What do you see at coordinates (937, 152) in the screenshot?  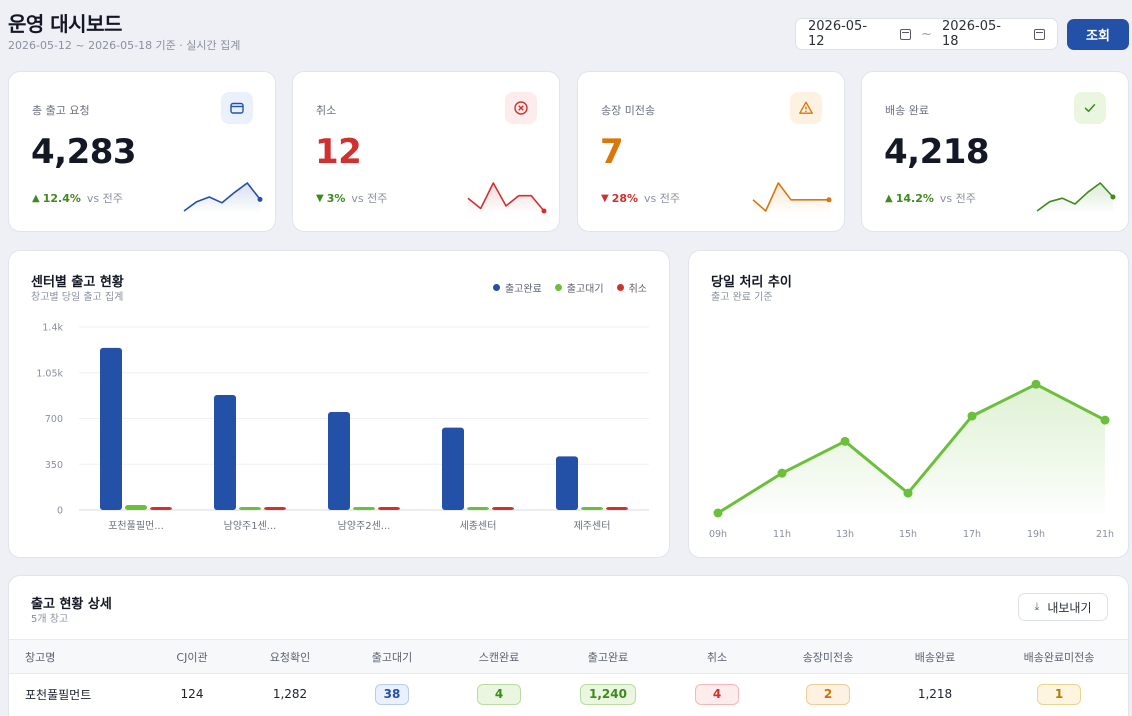 I see `kpi-value: 4,218` at bounding box center [937, 152].